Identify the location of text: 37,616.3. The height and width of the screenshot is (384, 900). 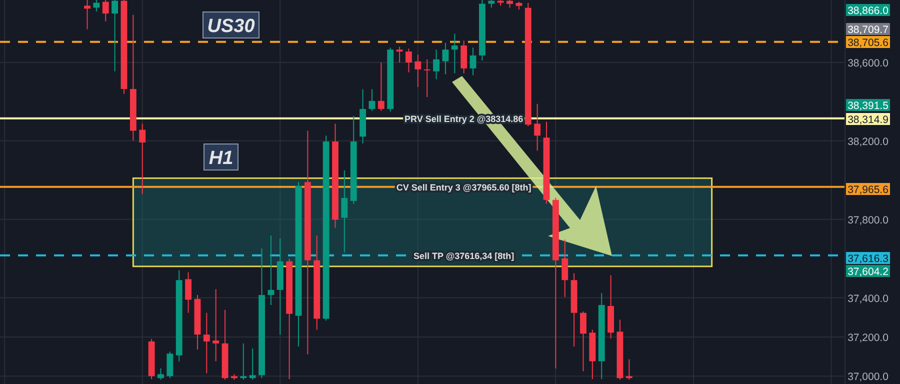
(868, 259).